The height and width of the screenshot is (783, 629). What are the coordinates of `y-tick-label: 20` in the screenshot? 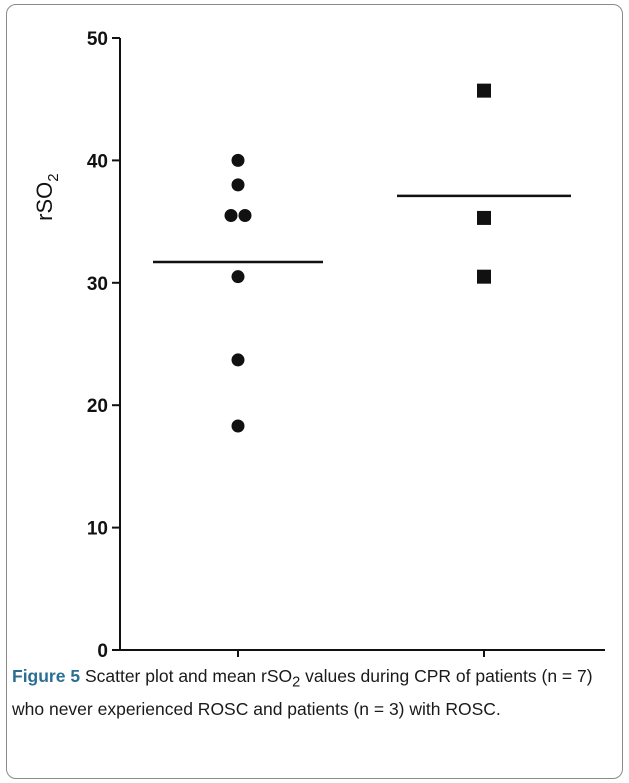 It's located at (97, 406).